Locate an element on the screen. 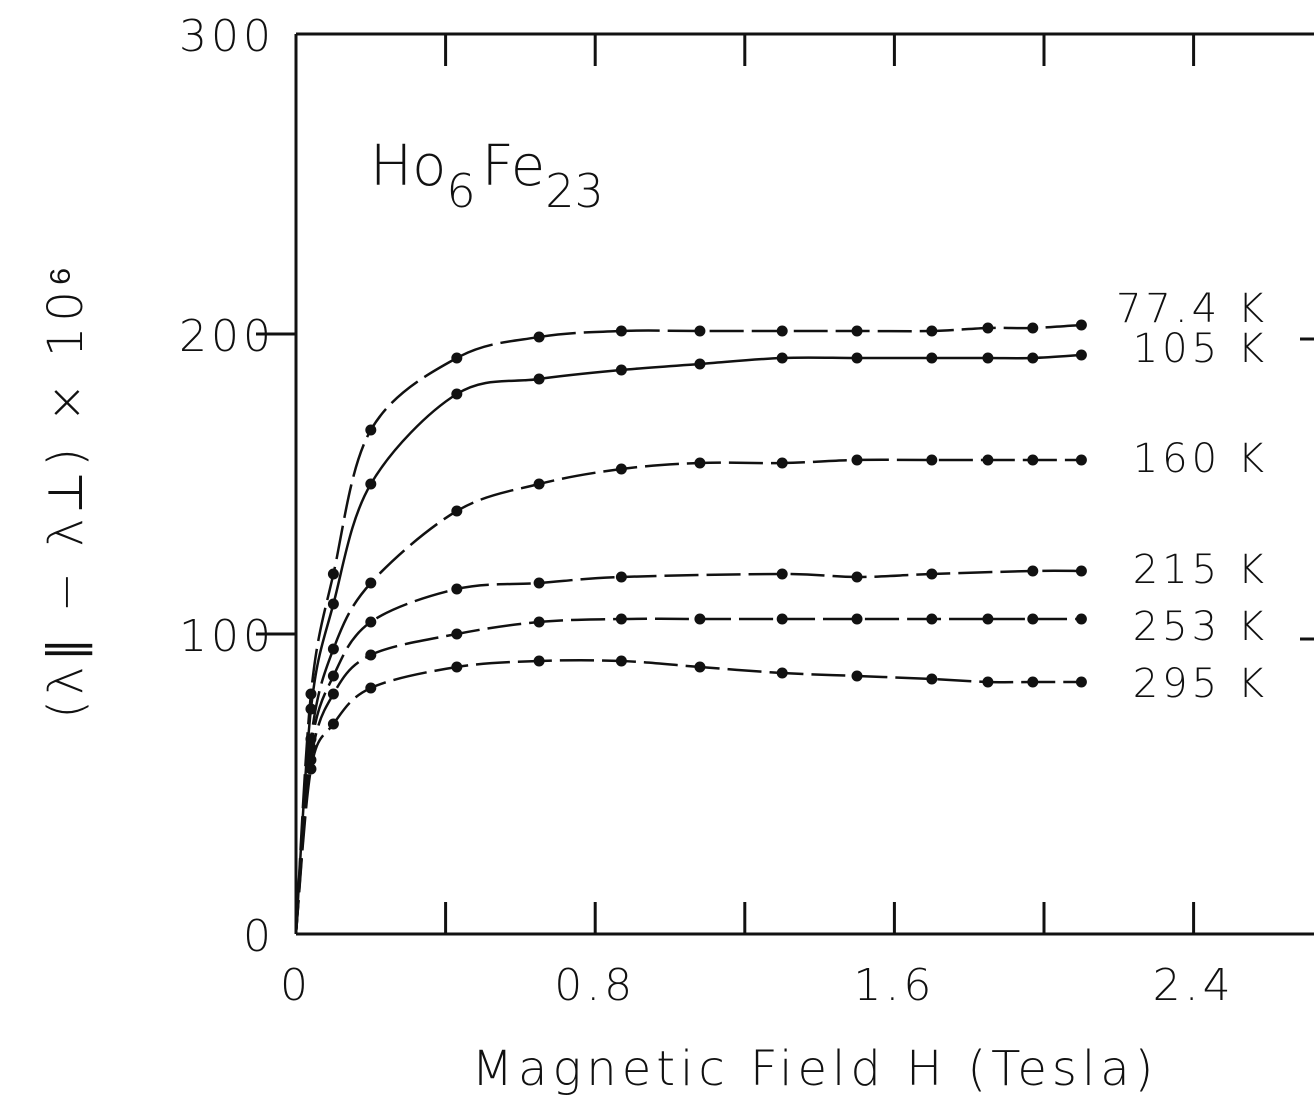  y-tick-label: 100 is located at coordinates (227, 636).